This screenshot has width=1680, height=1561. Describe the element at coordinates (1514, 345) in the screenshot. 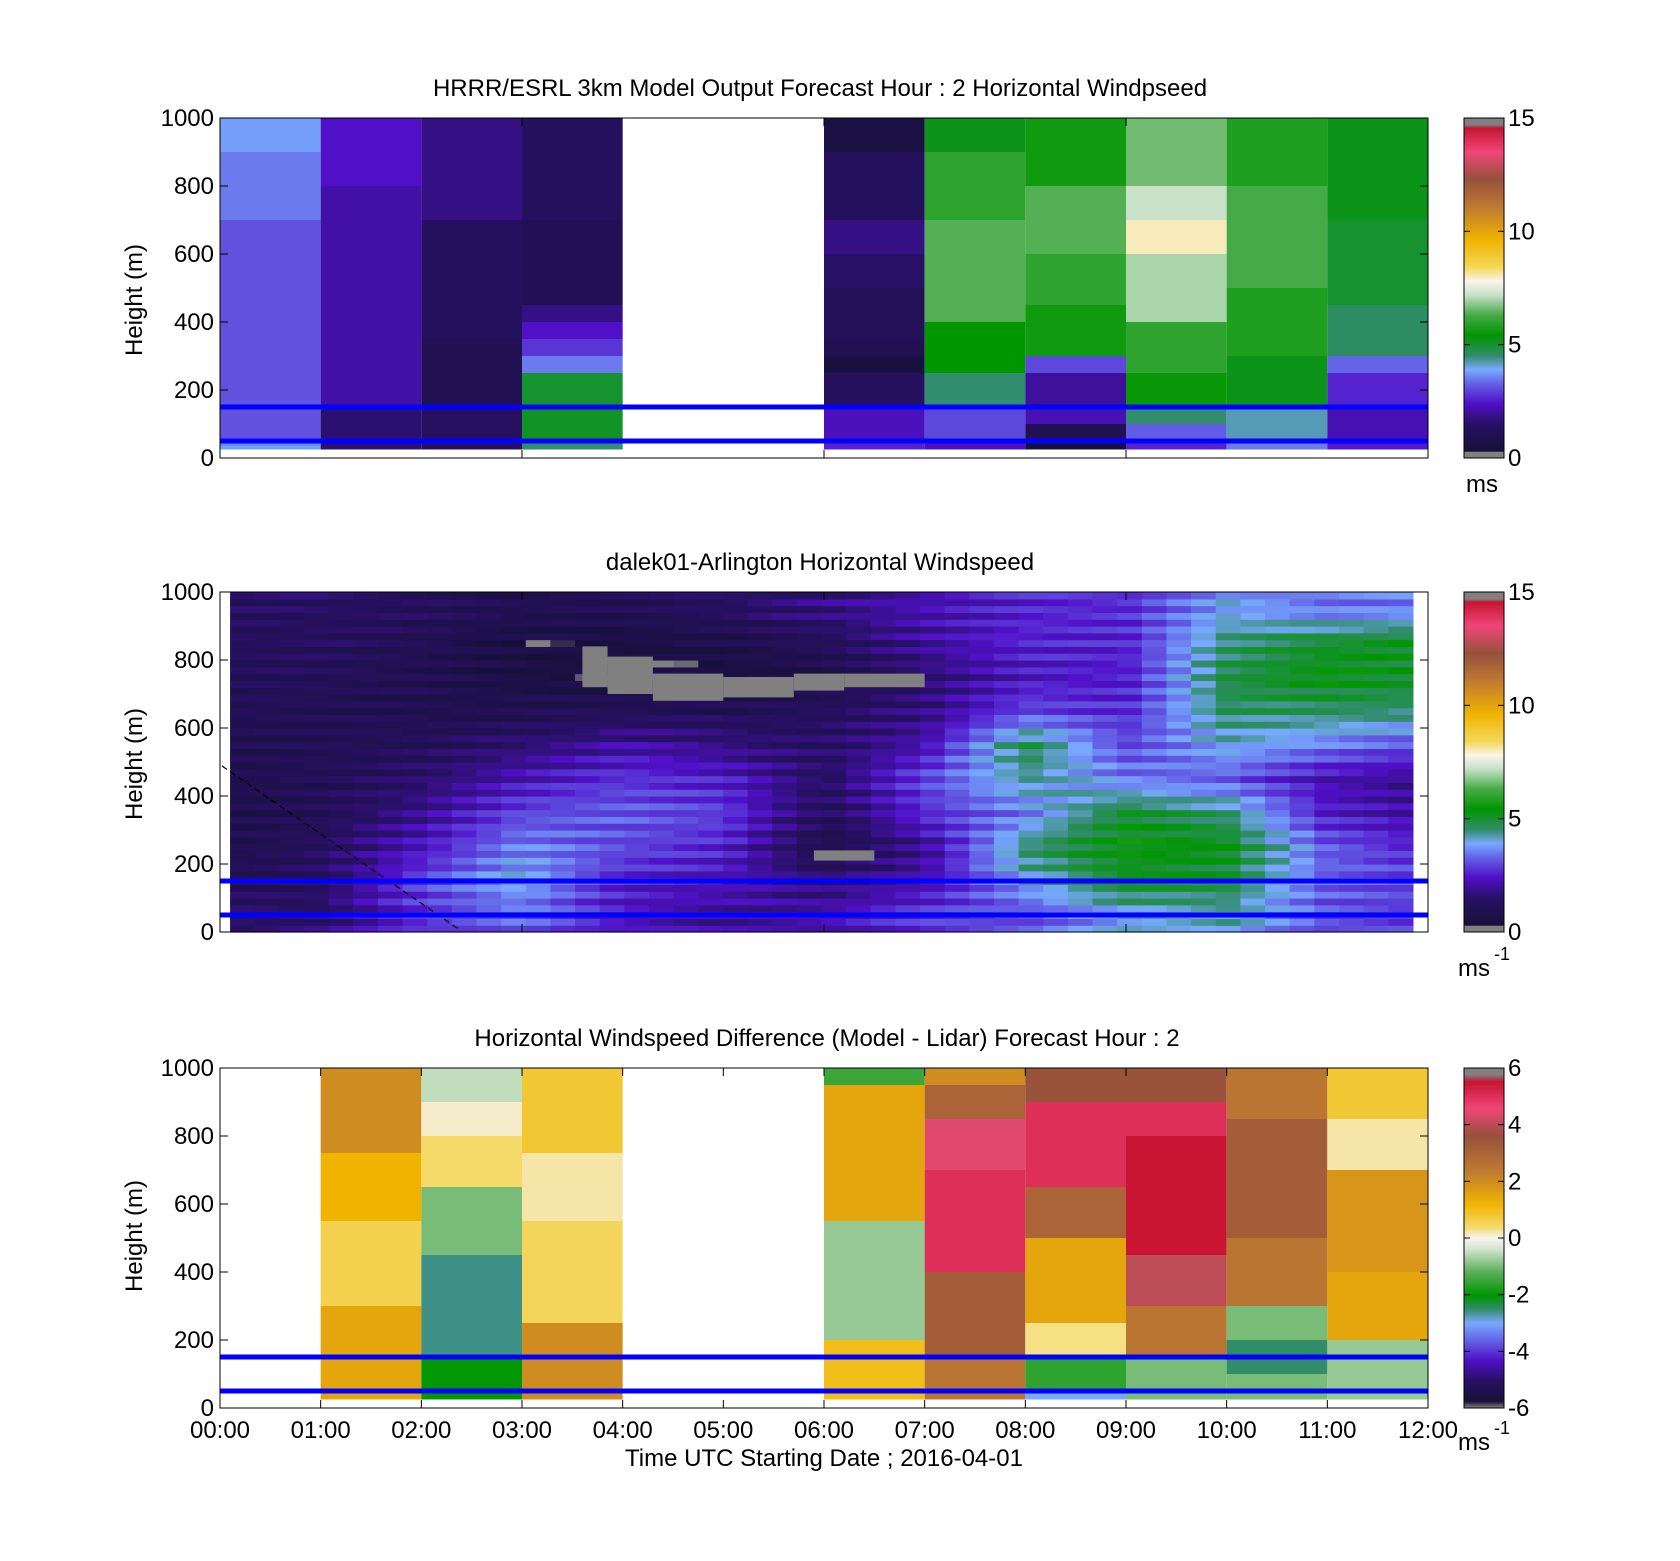

I see `colorbar-tick-label: 5` at that location.